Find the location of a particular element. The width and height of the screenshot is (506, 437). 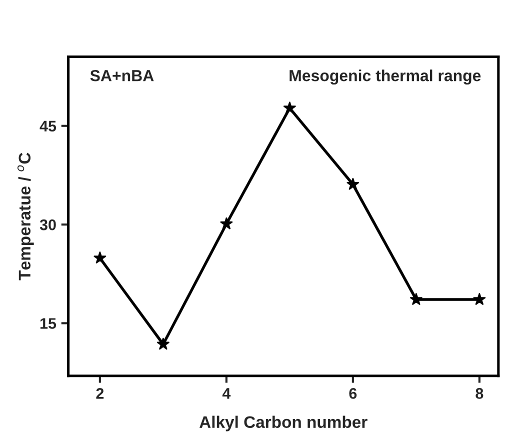

y-tick-label: 45 is located at coordinates (48, 126).